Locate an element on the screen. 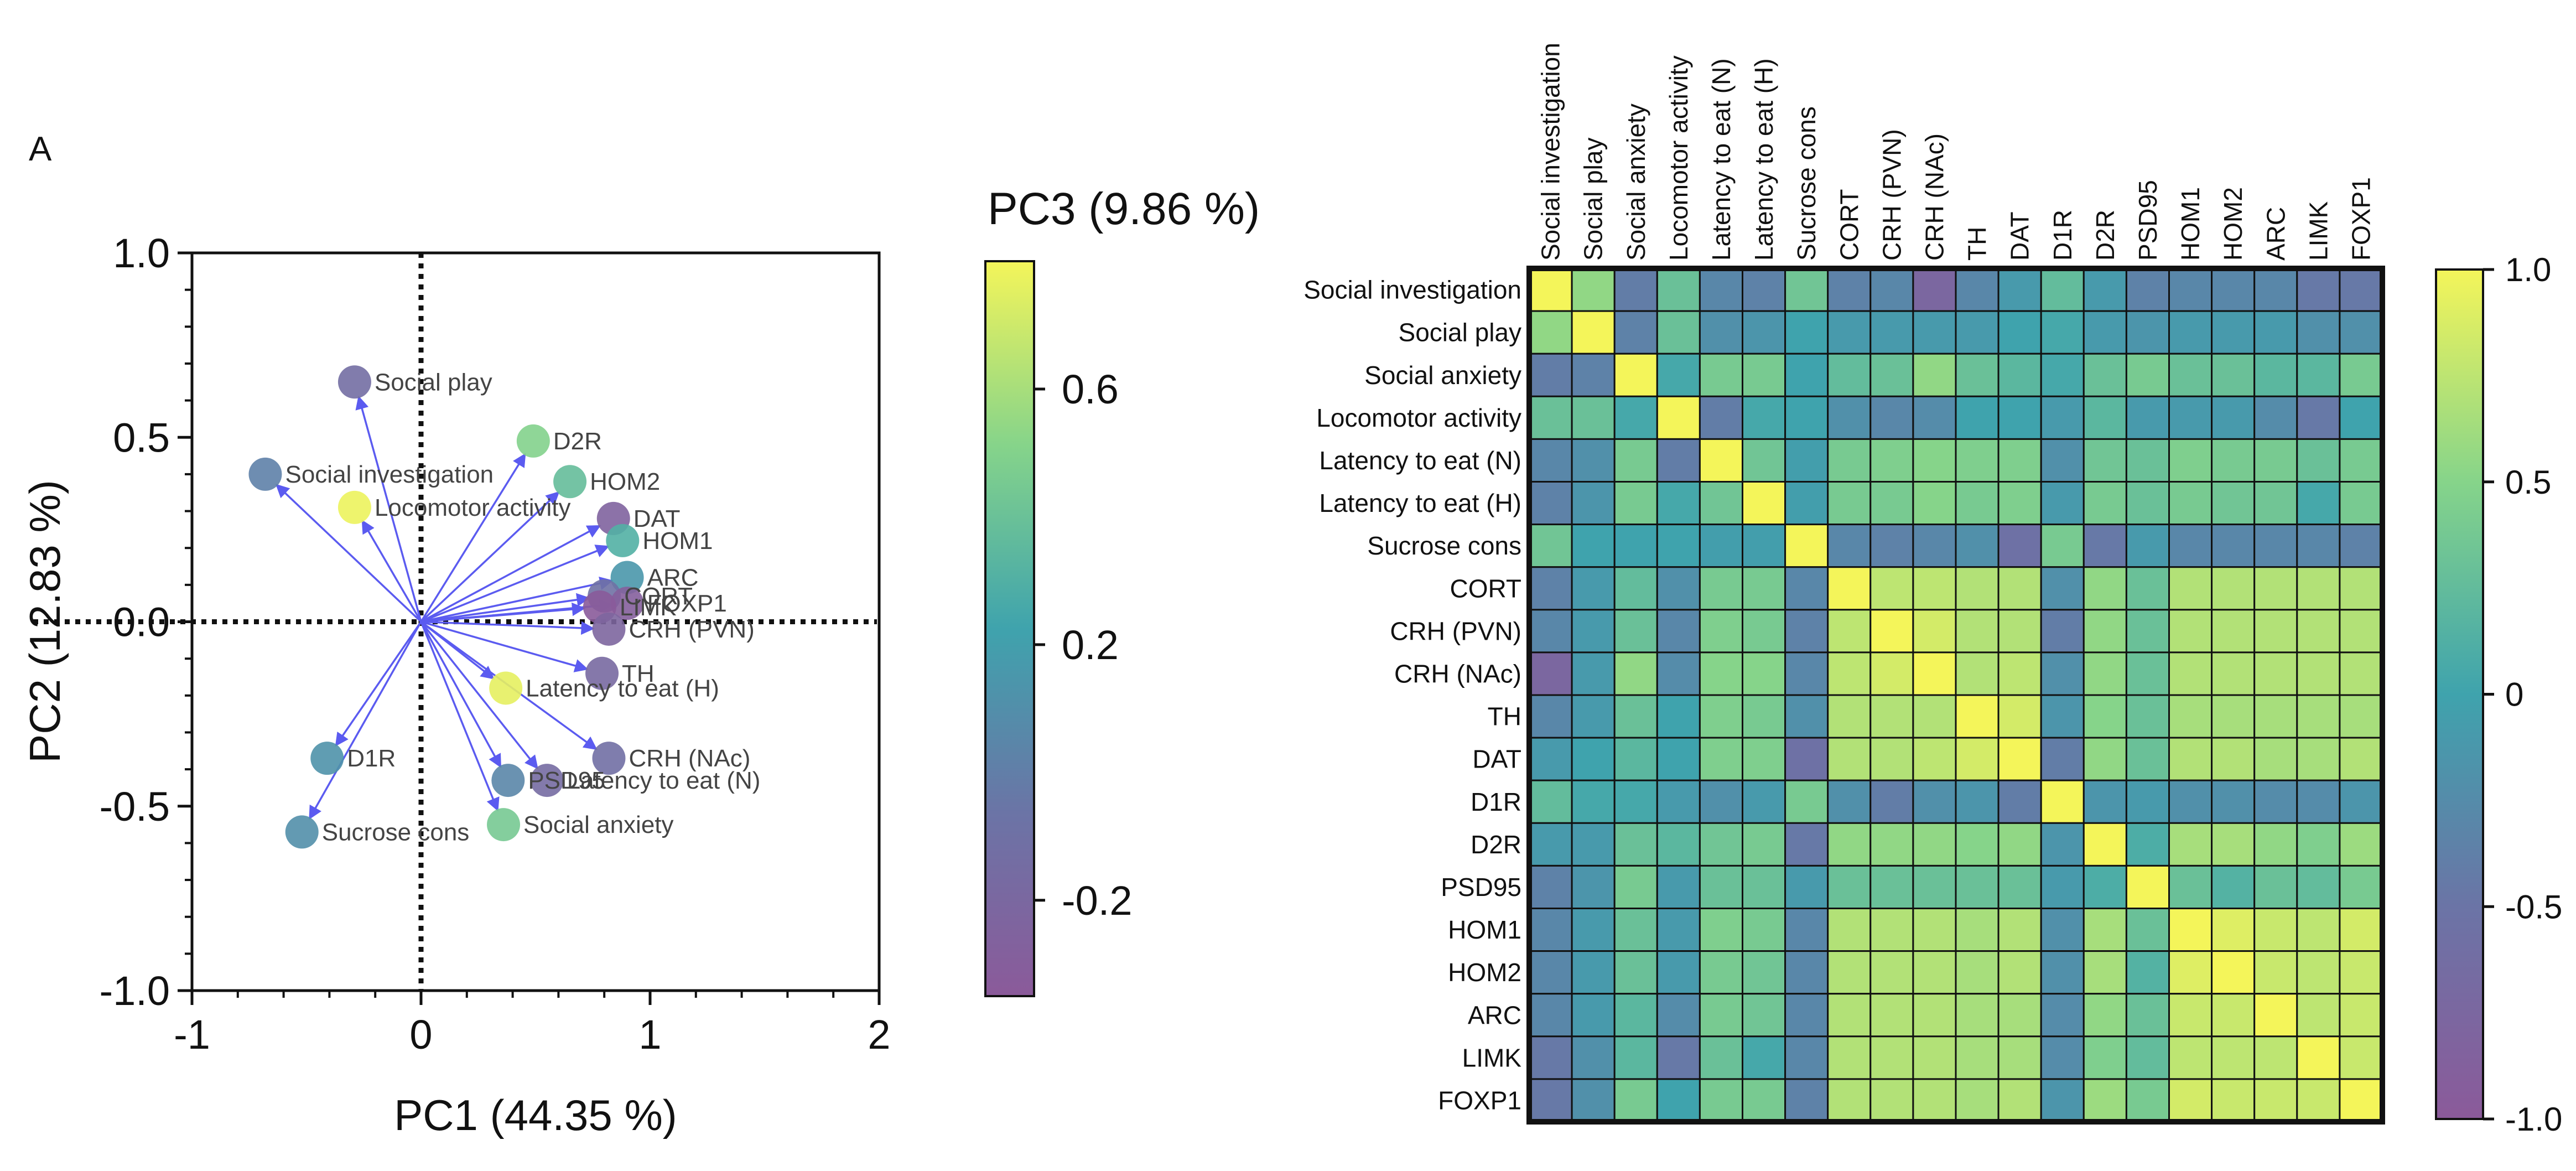 This screenshot has height=1171, width=2576. heatmap-colorbar-gradient is located at coordinates (2459, 694).